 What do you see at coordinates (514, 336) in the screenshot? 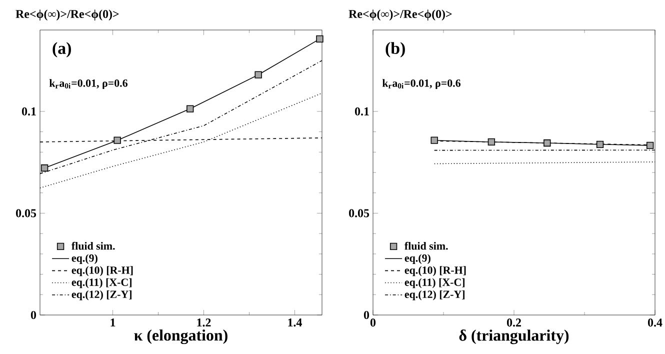
I see `x-axis-title: δ (triangularity)` at bounding box center [514, 336].